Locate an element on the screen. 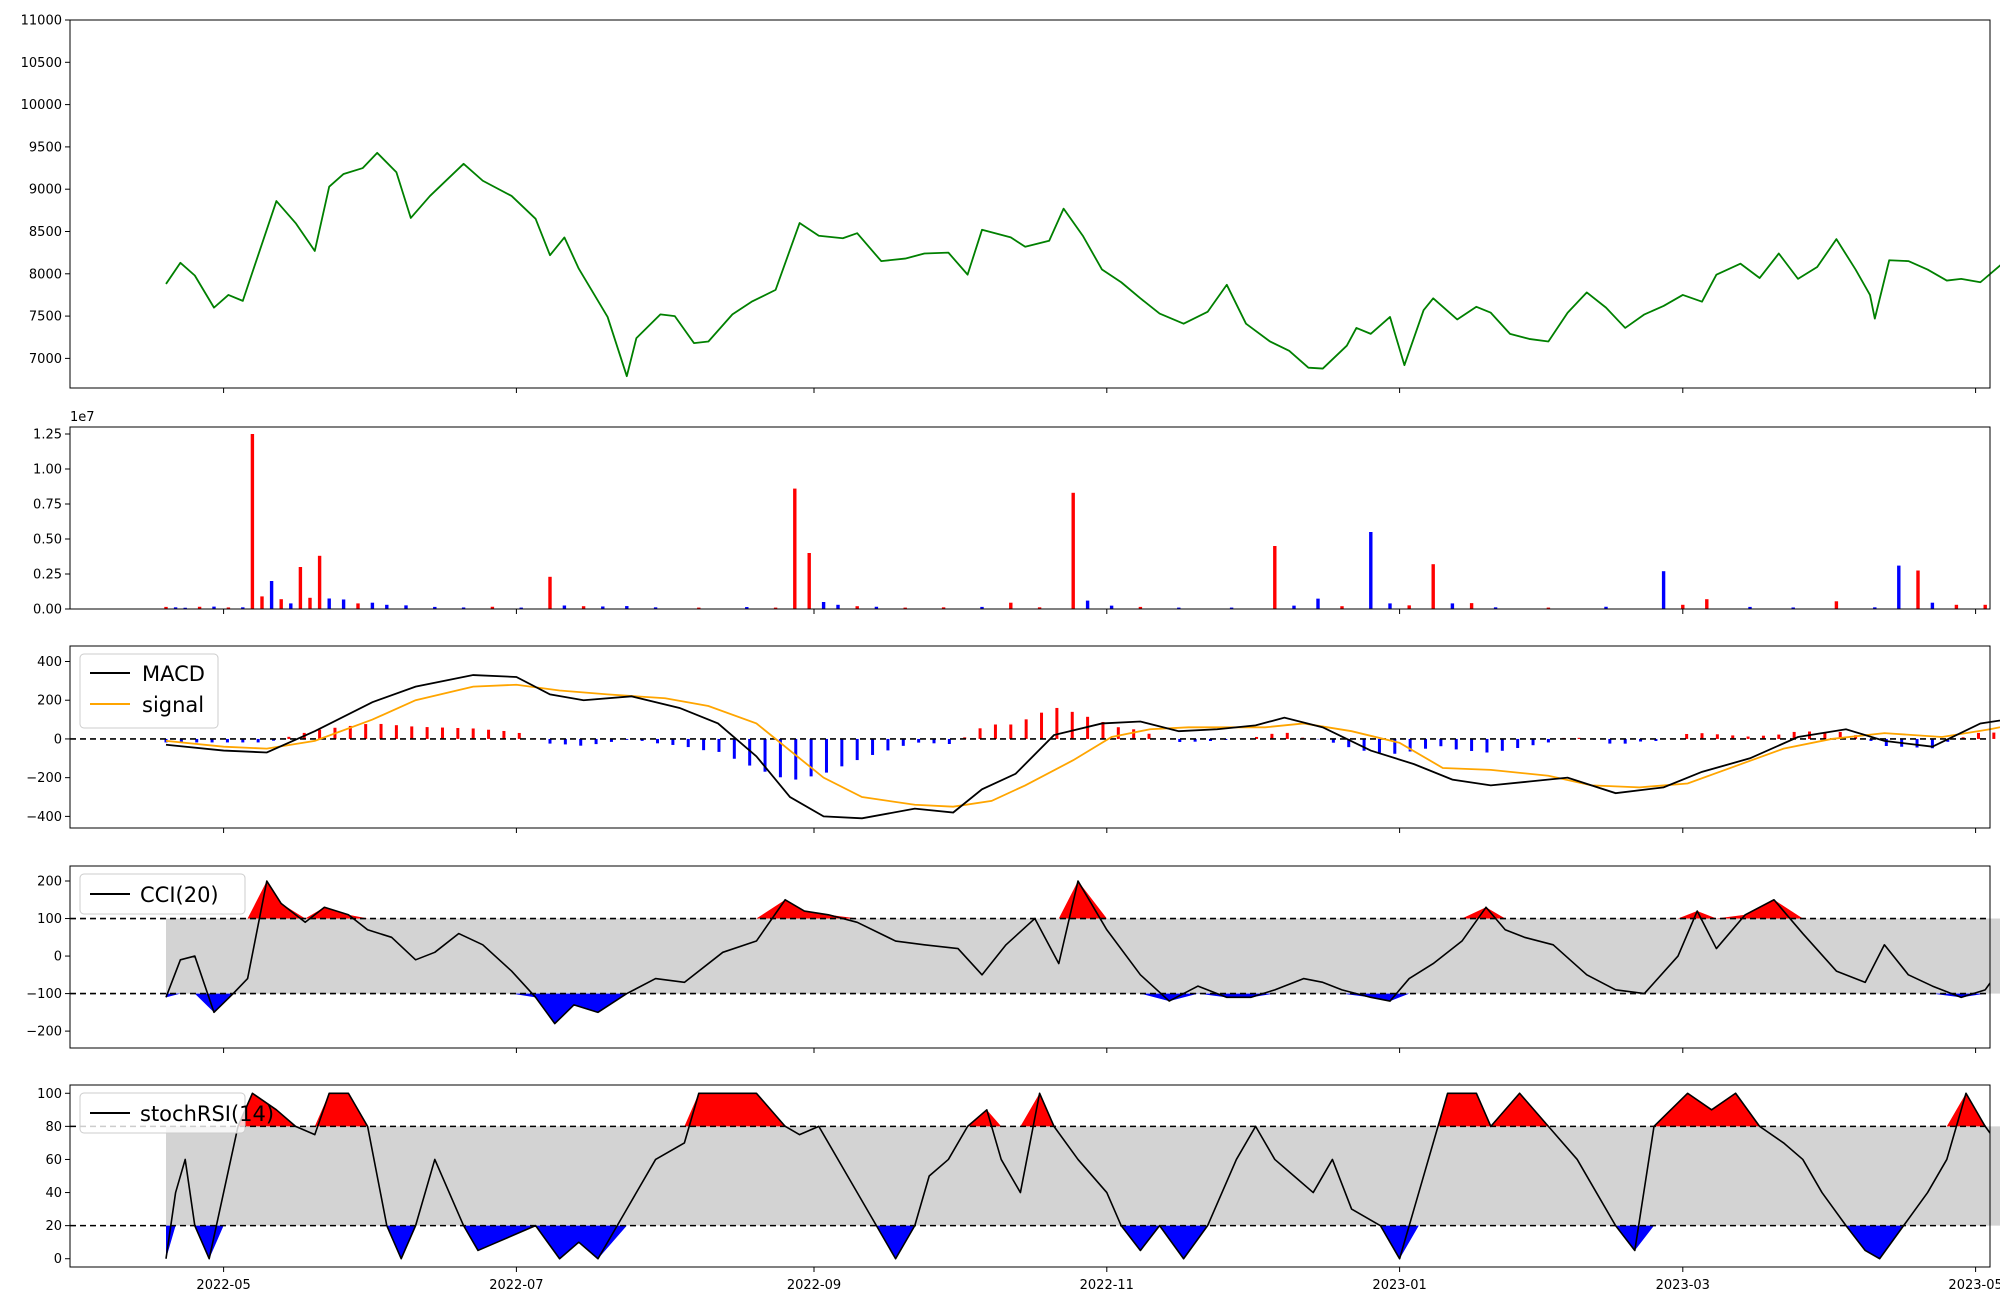 The height and width of the screenshot is (1300, 2000). price-ytick-label: 10000 is located at coordinates (41, 105).